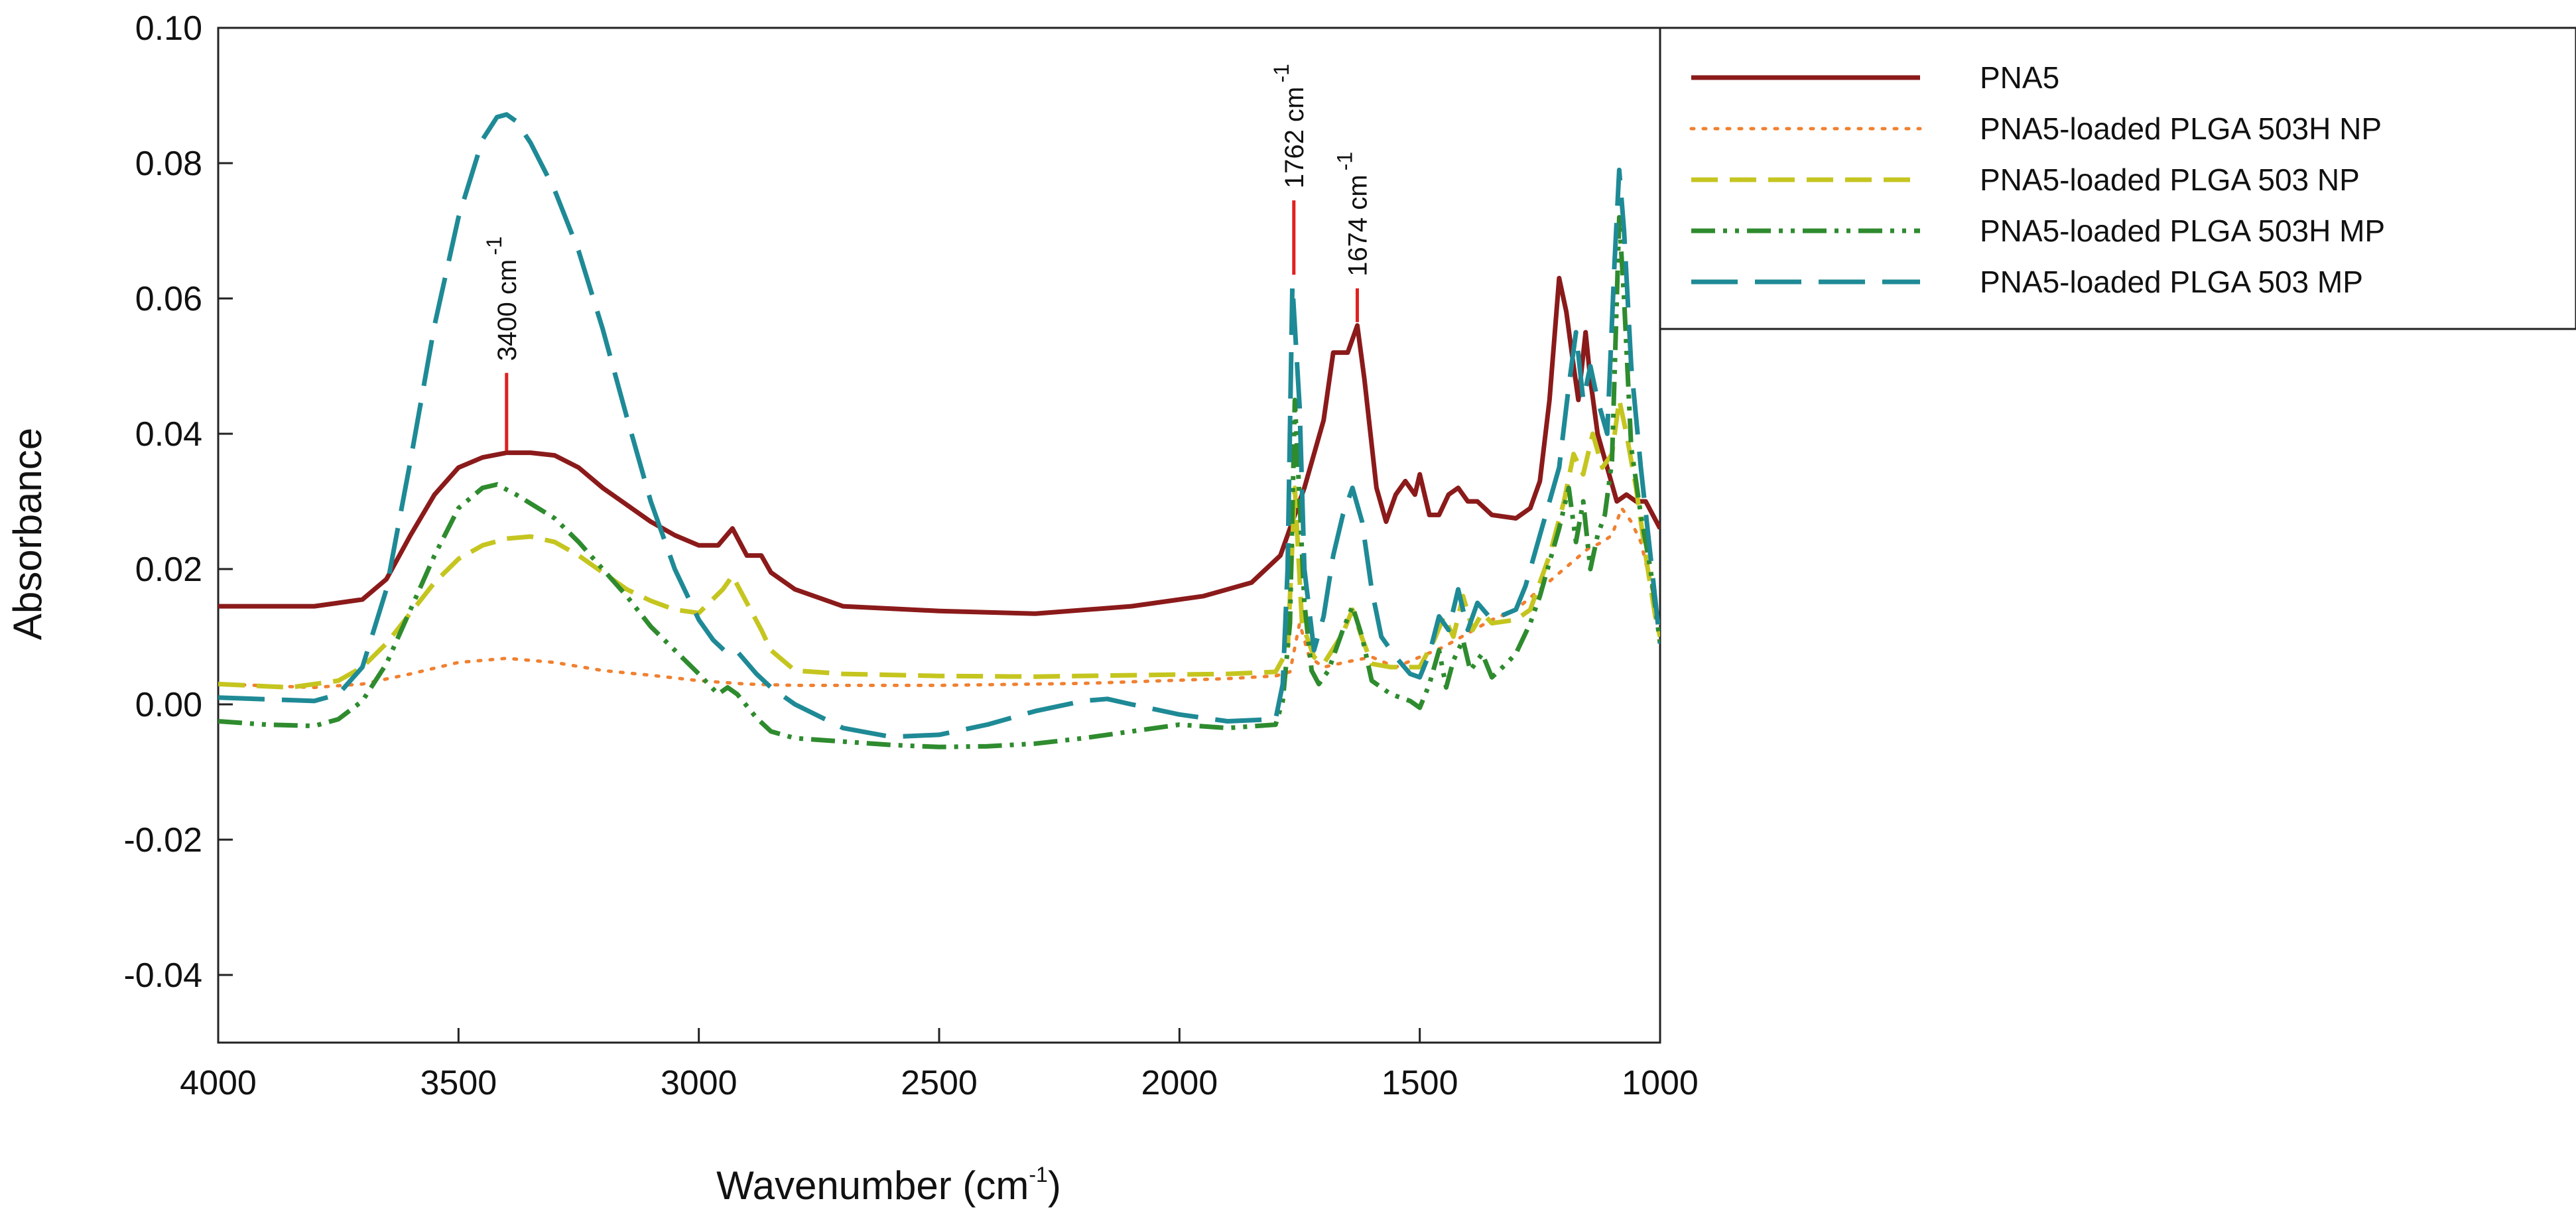 Image resolution: width=2576 pixels, height=1223 pixels. I want to click on y-tick-label: 0.06, so click(169, 299).